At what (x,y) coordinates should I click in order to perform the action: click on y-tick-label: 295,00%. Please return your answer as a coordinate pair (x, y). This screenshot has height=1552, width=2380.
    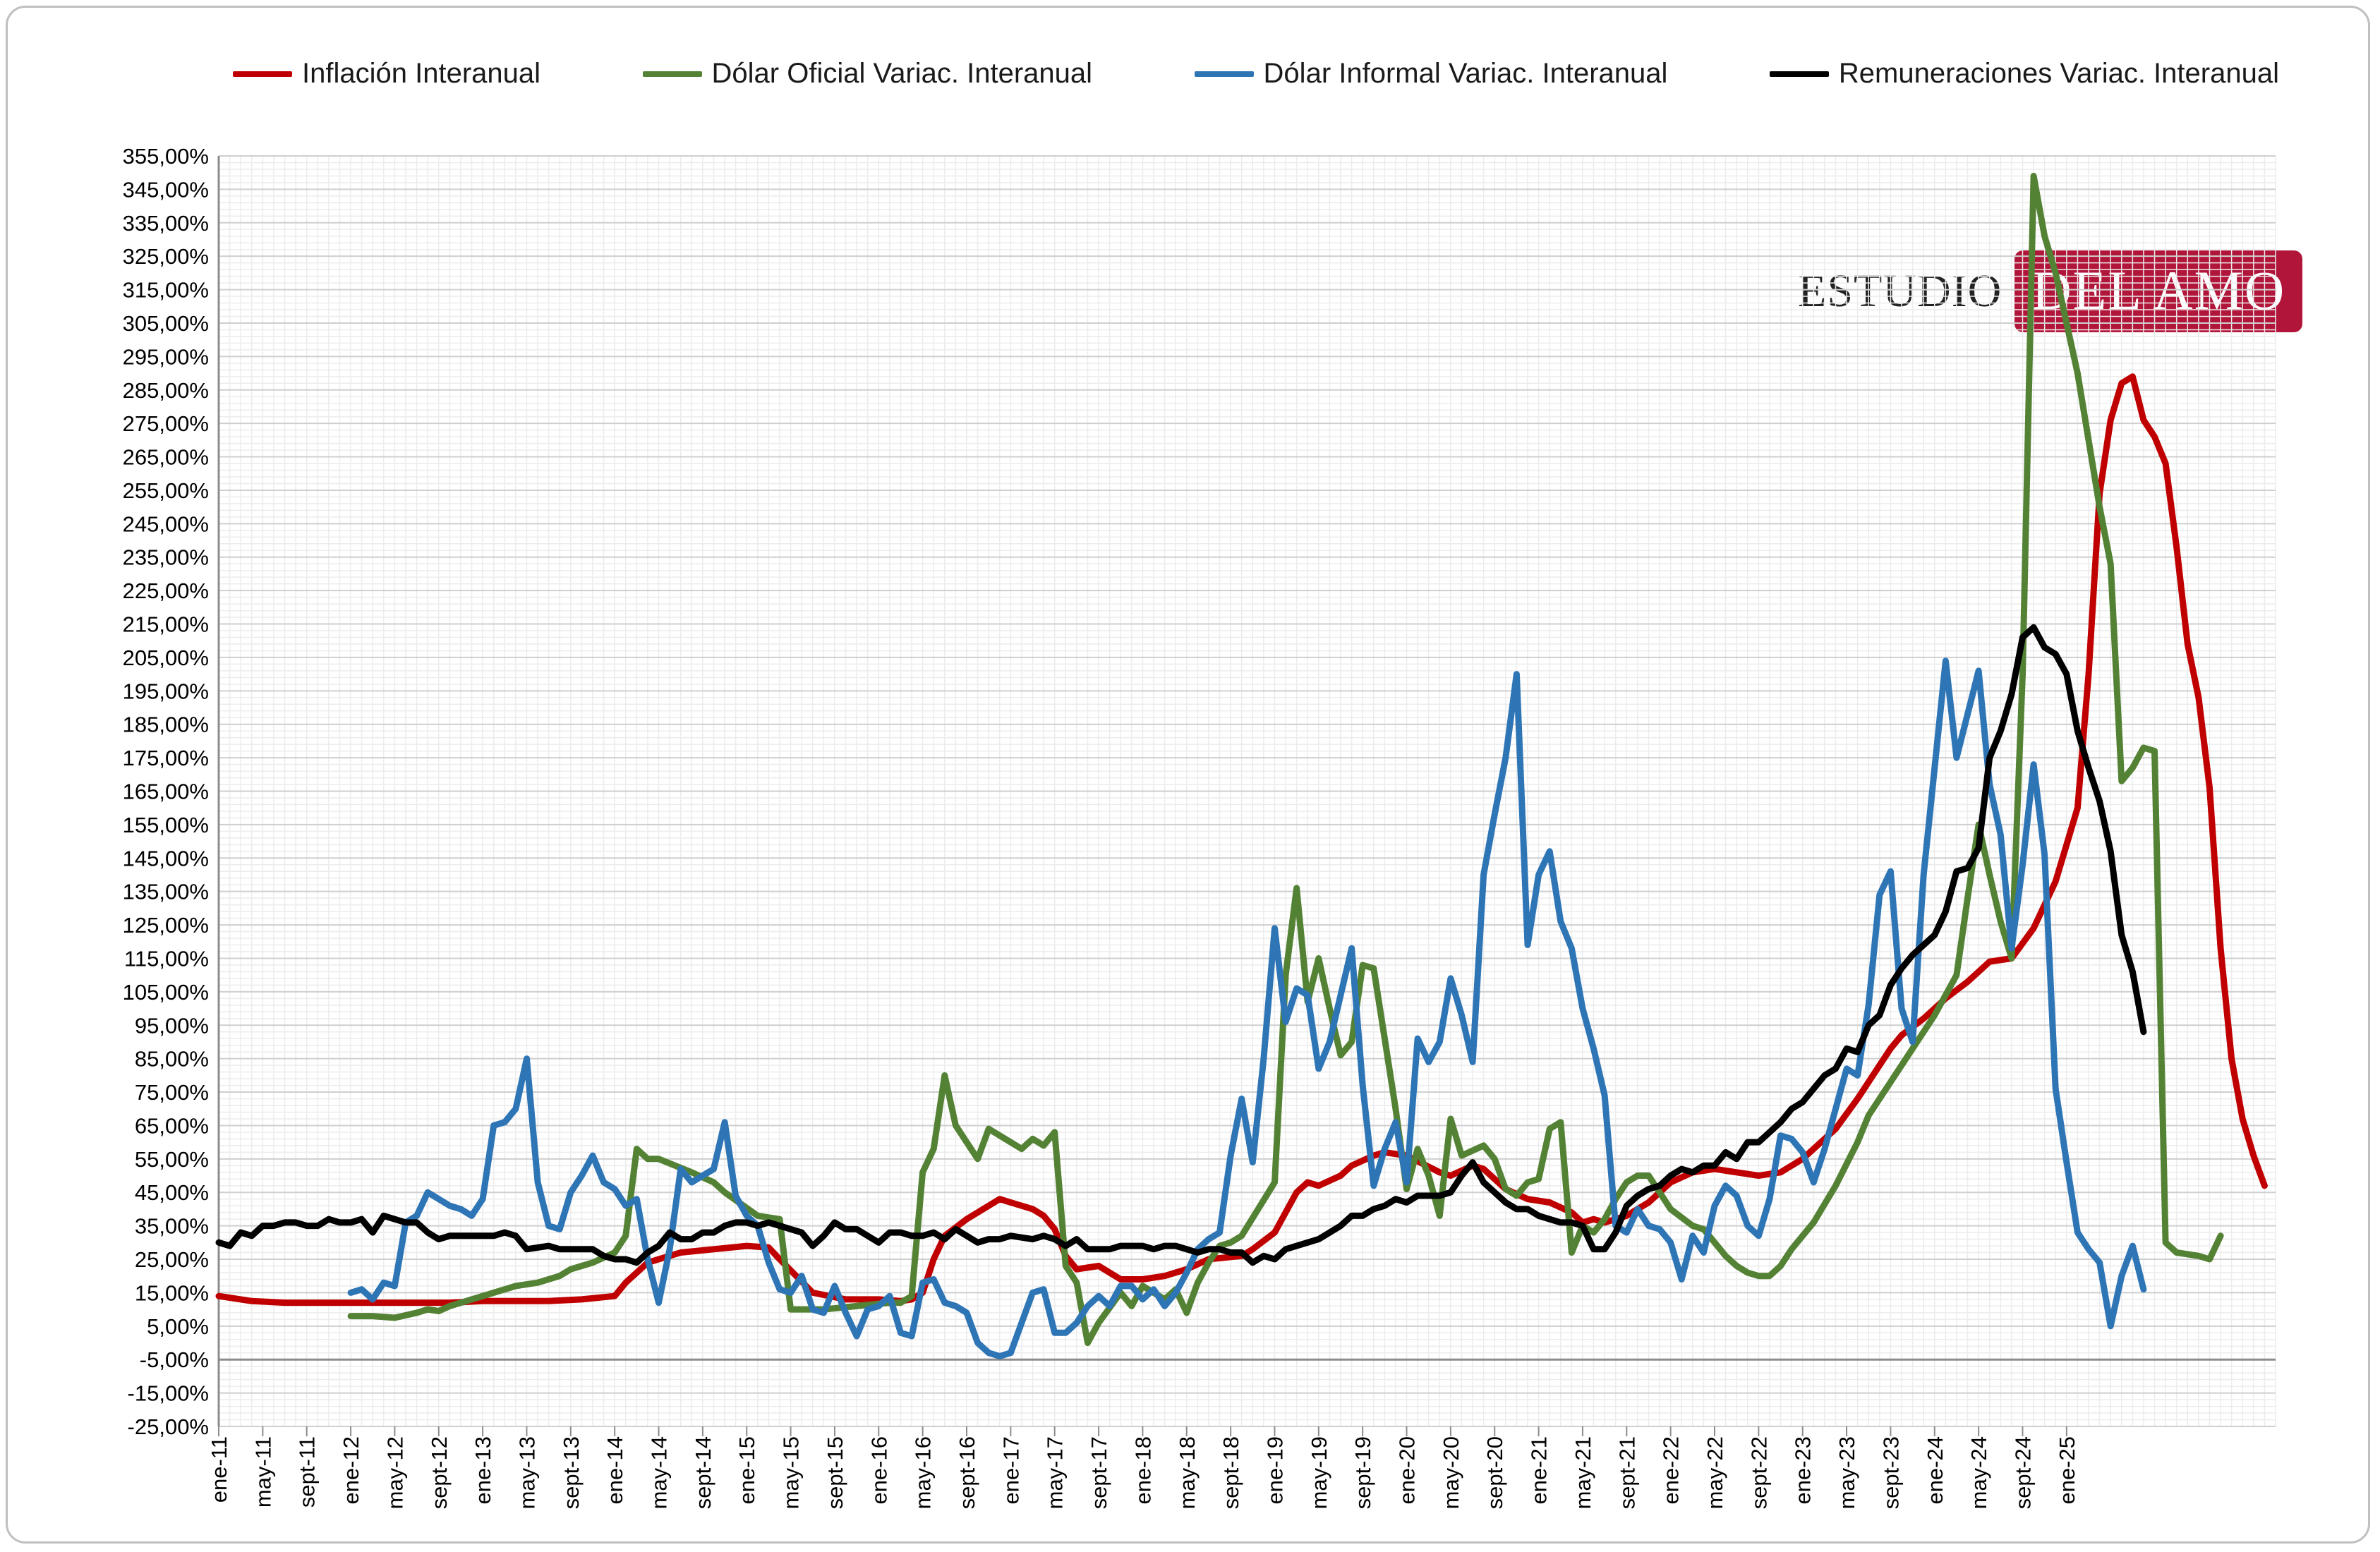
    Looking at the image, I should click on (166, 356).